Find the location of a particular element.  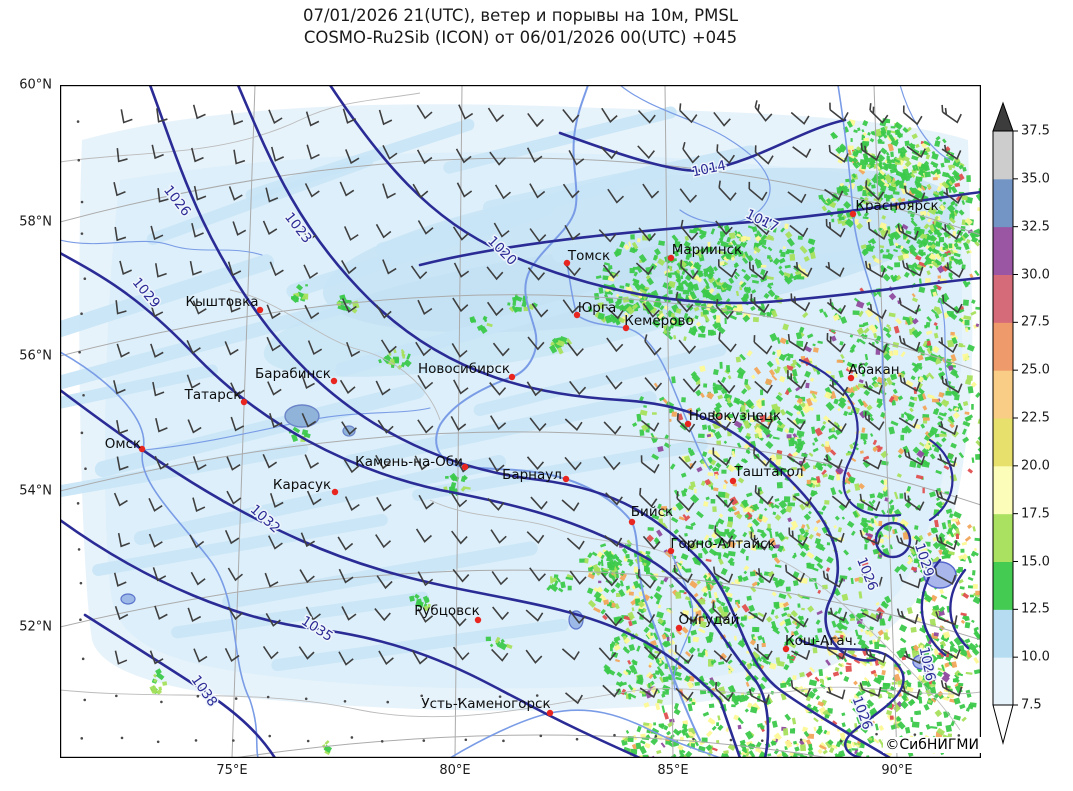

colorbar-under-arrow is located at coordinates (1003, 724).